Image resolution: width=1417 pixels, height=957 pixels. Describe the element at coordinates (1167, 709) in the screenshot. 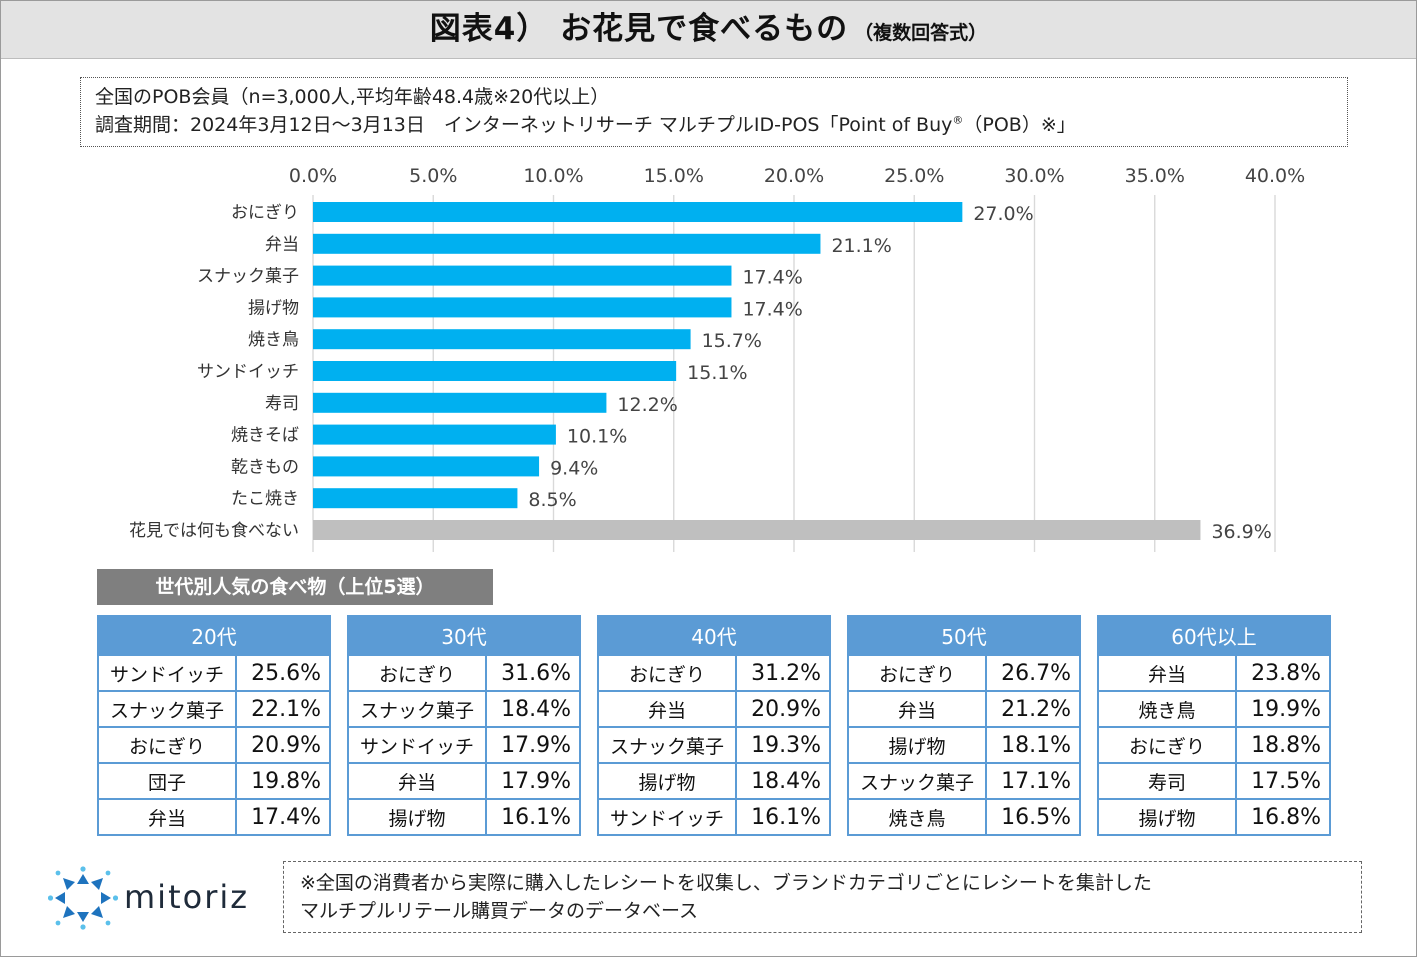

I see `food-name: 焼き鳥` at that location.